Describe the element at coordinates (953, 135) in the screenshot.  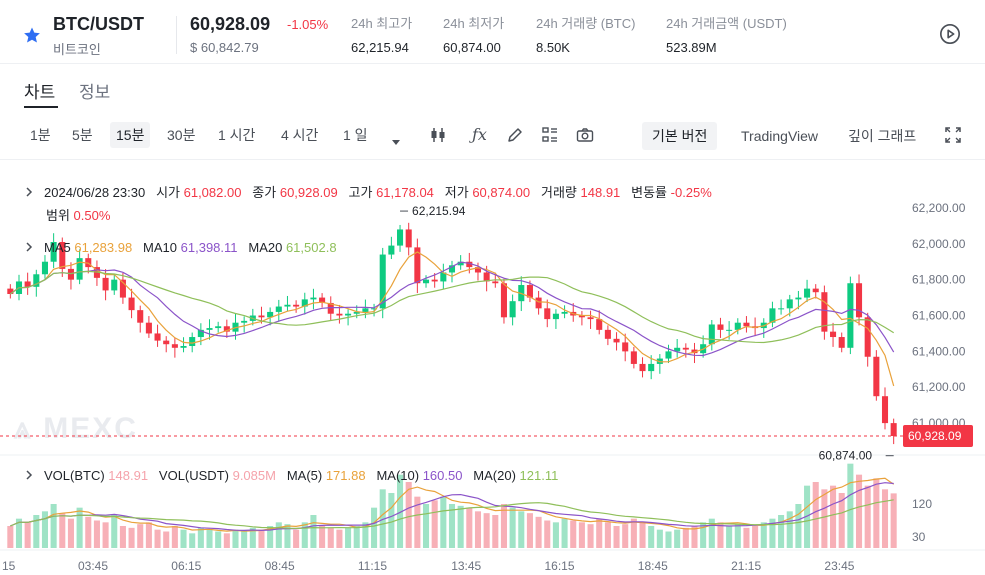
I see `fullscreen-icon` at that location.